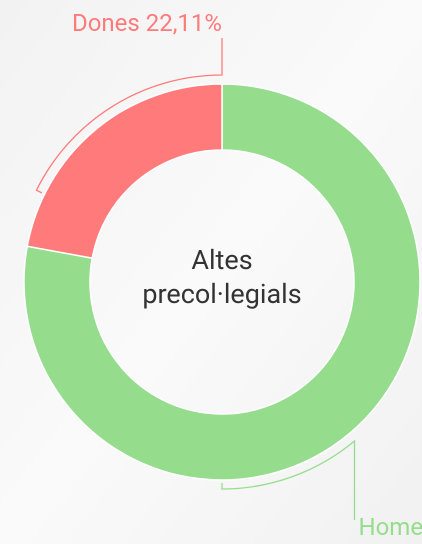 This screenshot has height=544, width=422. Describe the element at coordinates (221, 260) in the screenshot. I see `center-text: Altes` at that location.